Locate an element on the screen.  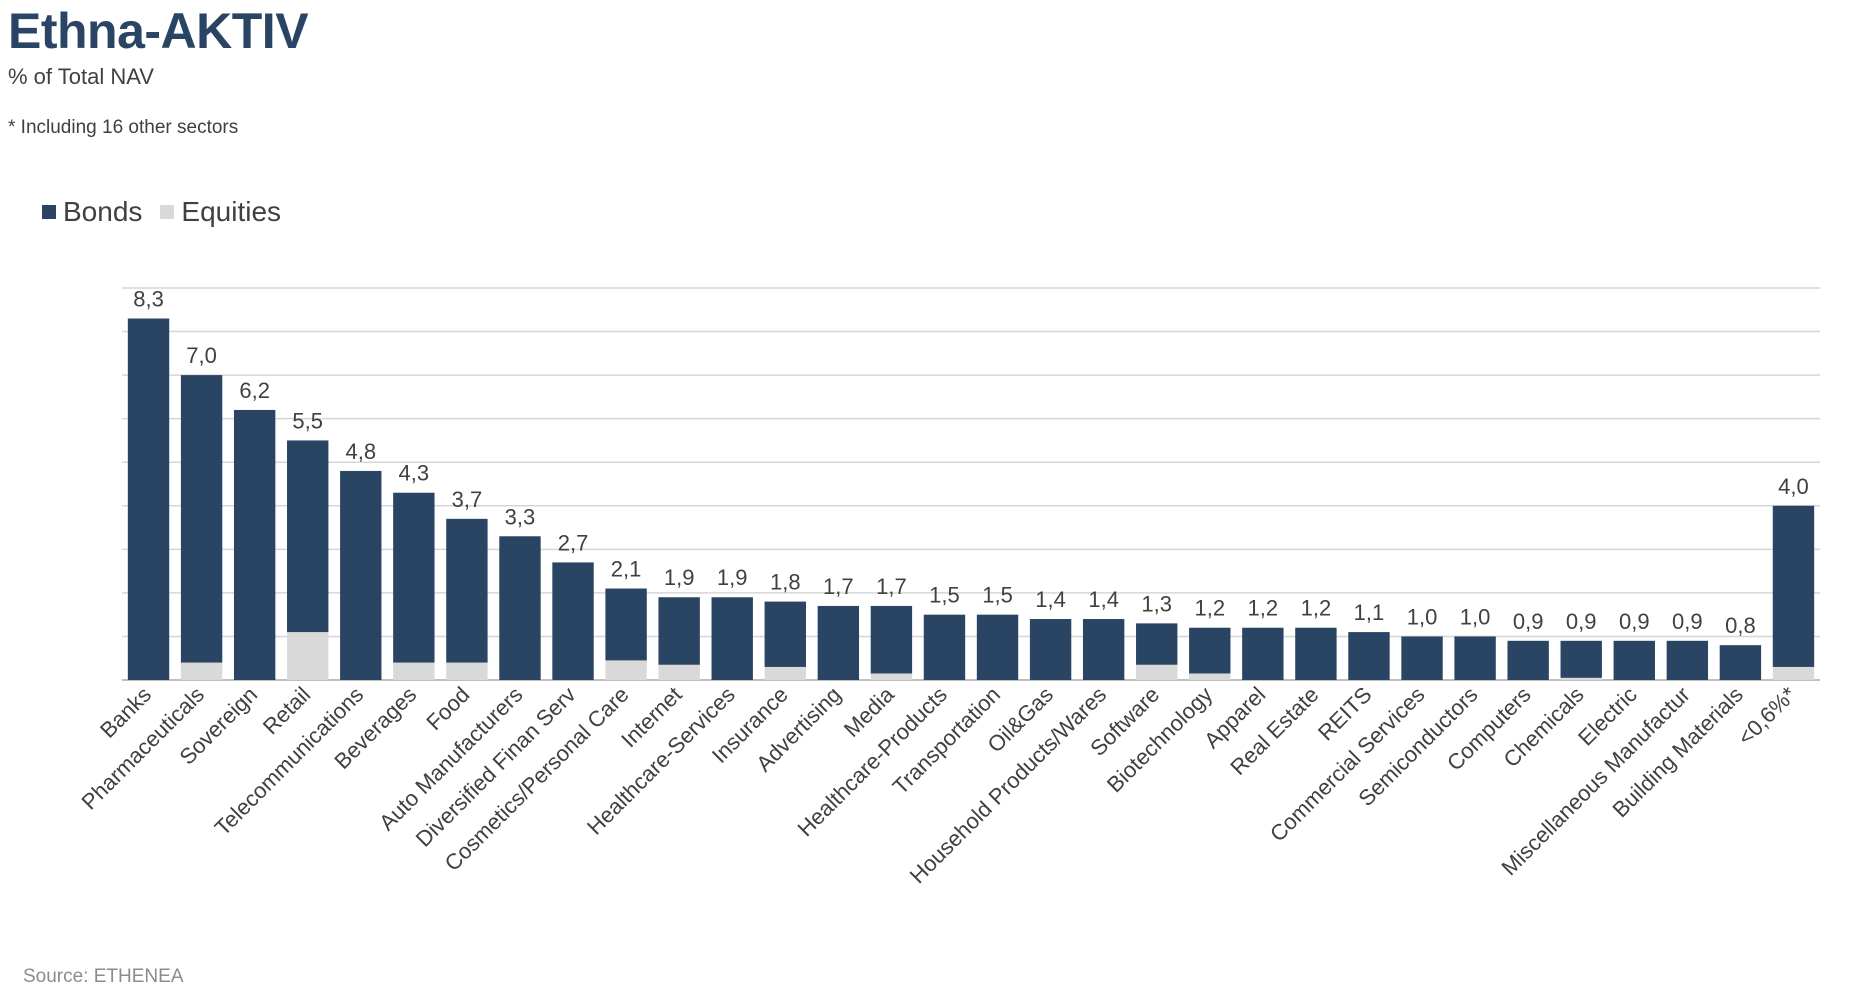
data-label: 1,1 is located at coordinates (1369, 612).